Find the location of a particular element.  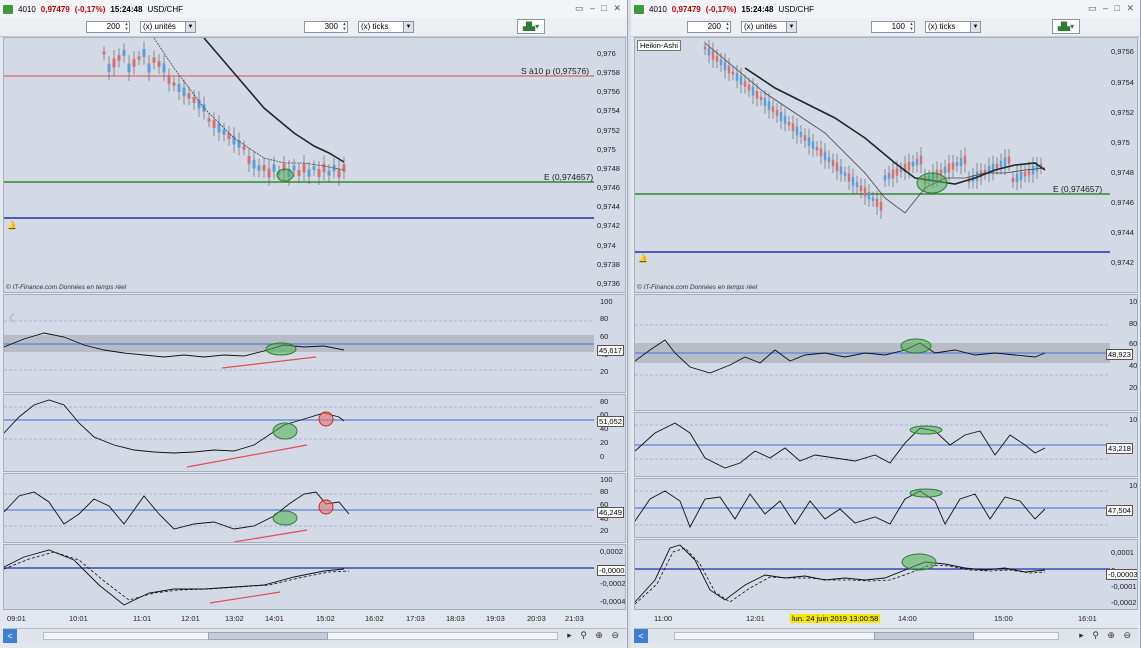

ticks-stepper: 300 is located at coordinates (326, 27).